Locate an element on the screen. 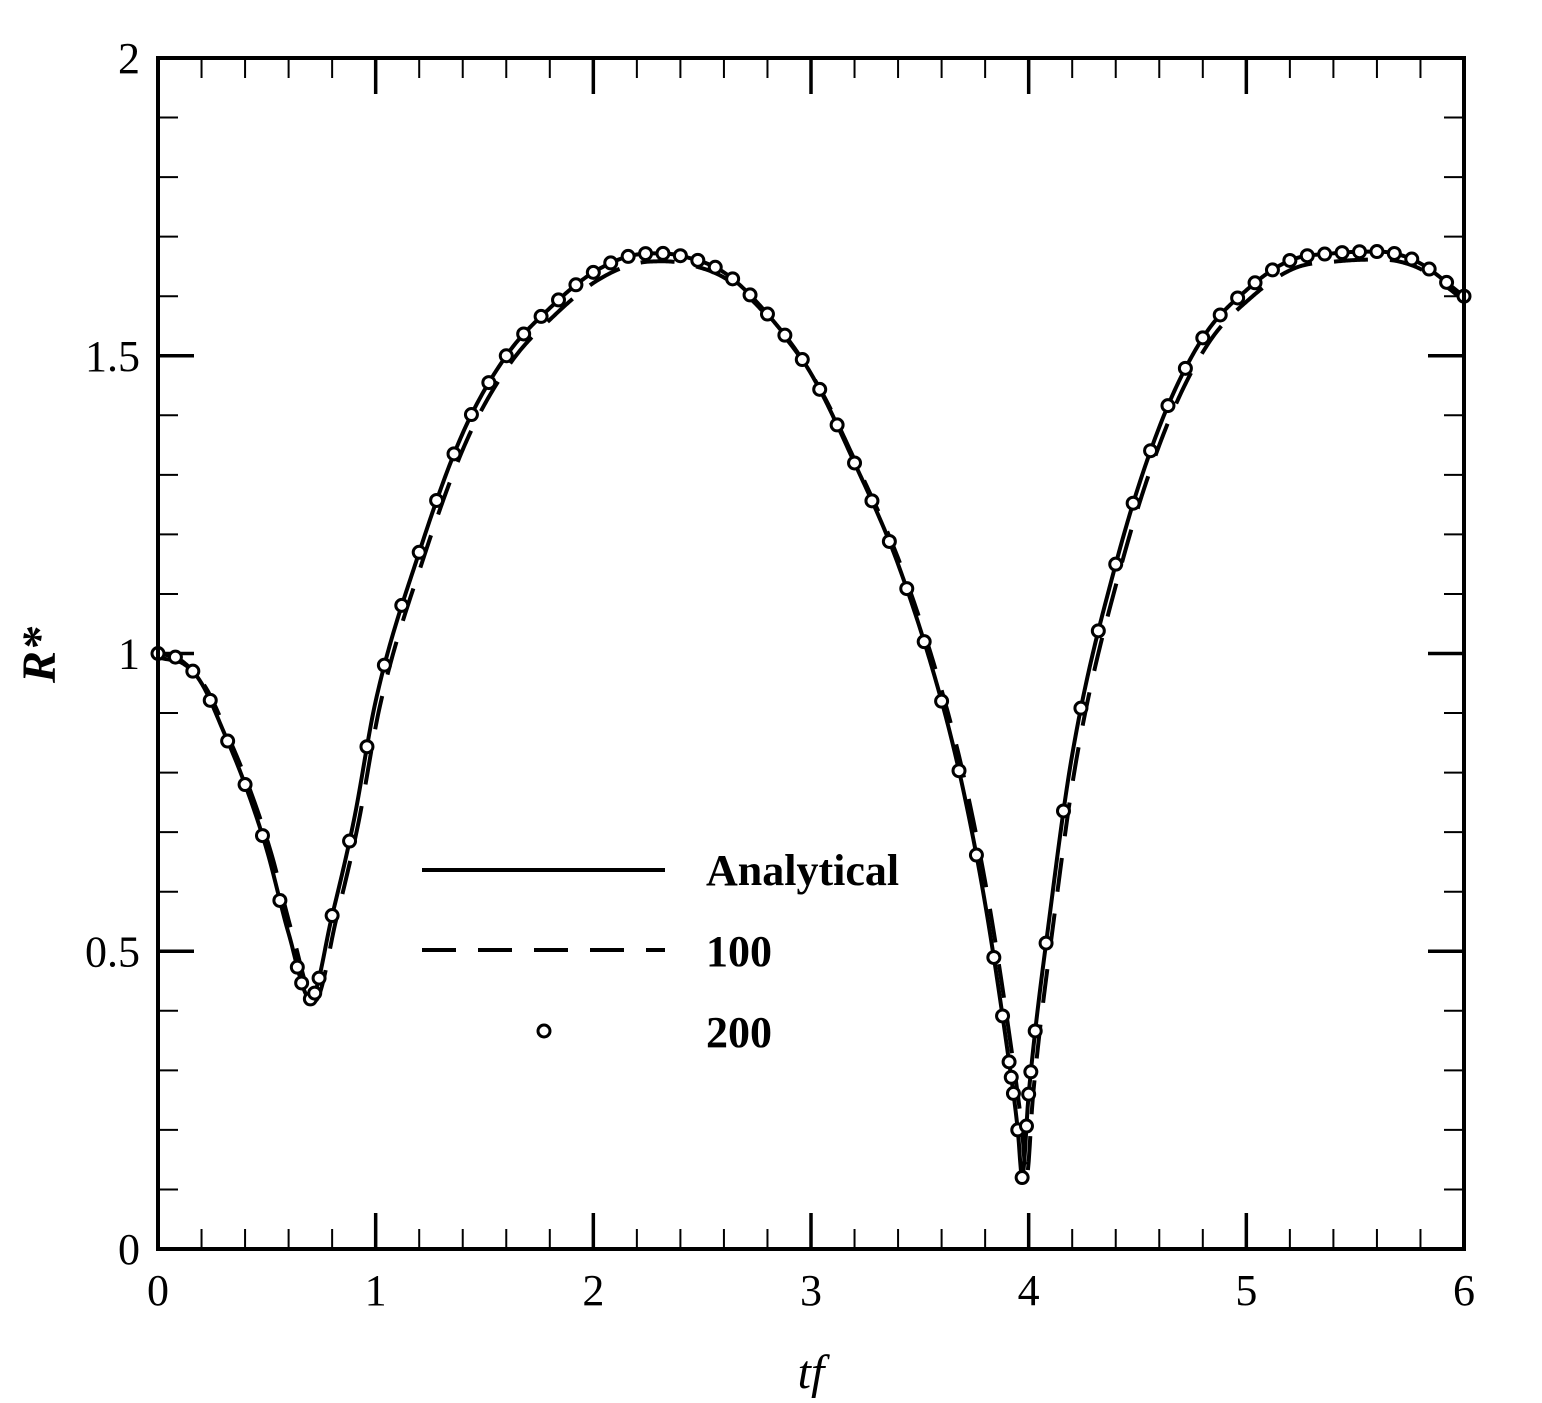  legend: Analytical 100 200 is located at coordinates (660, 951).